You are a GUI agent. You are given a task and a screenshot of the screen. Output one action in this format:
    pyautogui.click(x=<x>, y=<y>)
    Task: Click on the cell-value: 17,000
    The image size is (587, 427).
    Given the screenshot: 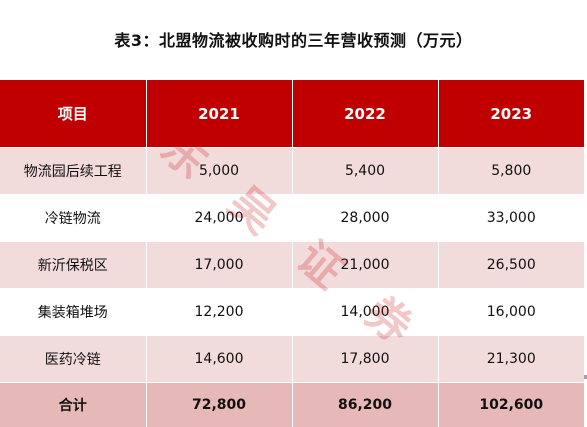 What is the action you would take?
    pyautogui.click(x=219, y=265)
    